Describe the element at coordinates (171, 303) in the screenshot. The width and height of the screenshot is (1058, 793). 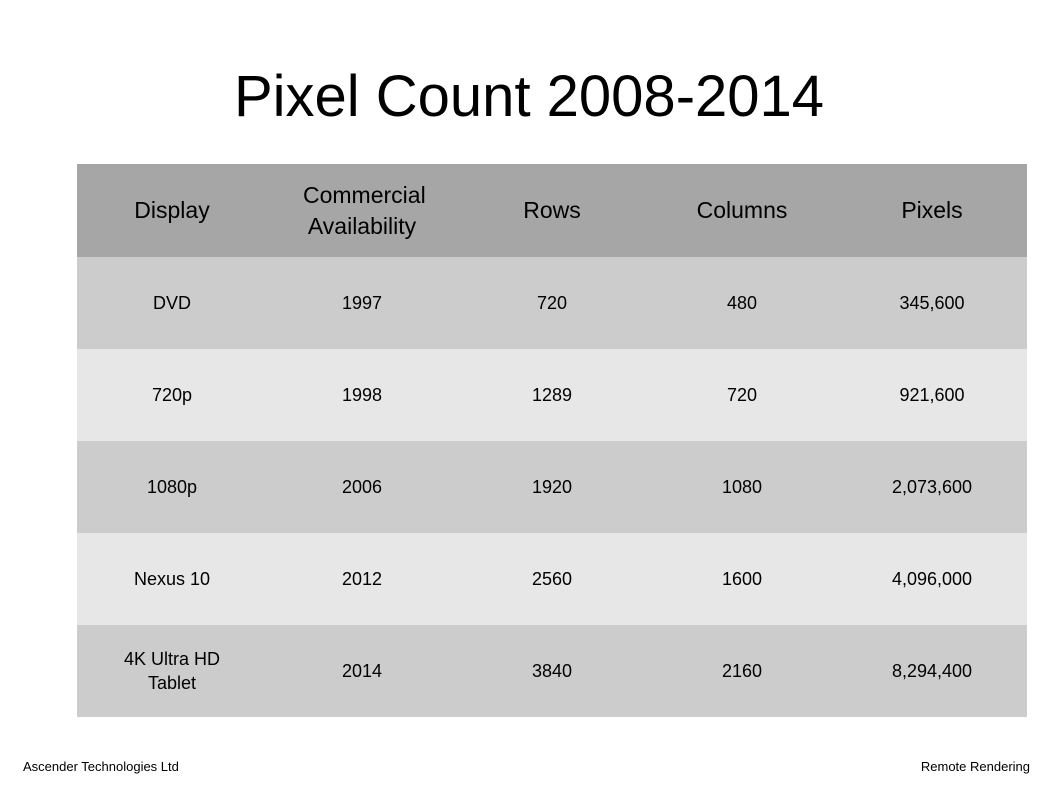
I see `cell-display: DVD` at that location.